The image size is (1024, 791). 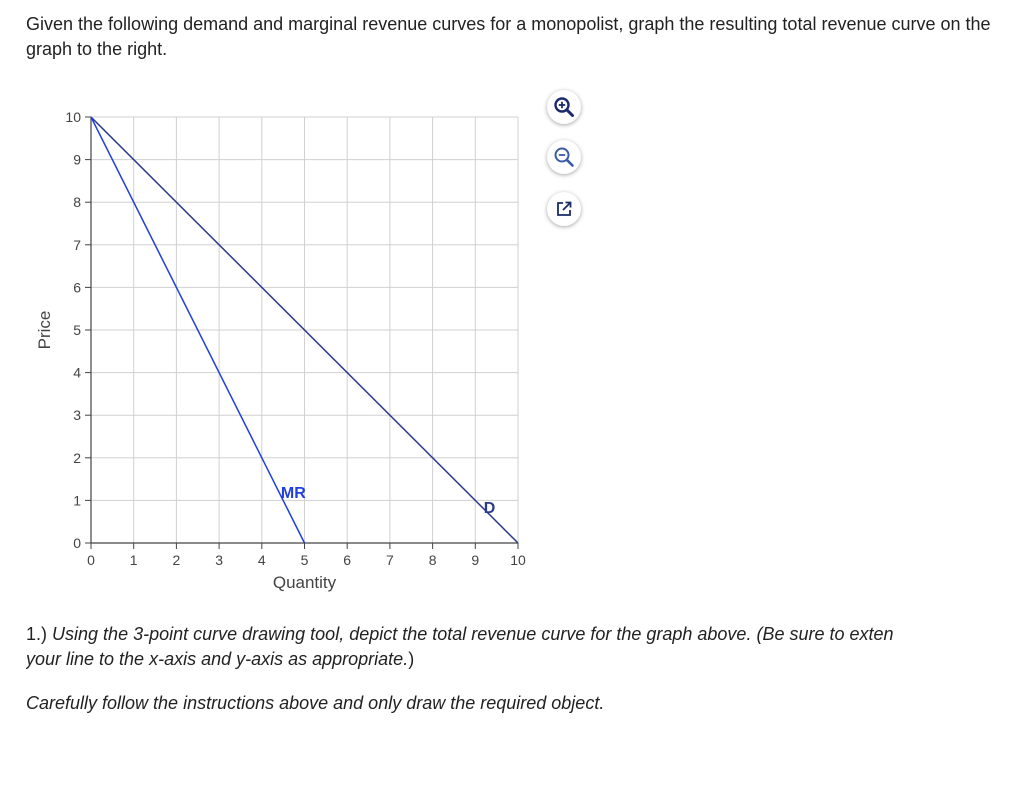 I want to click on y-tick-label: 7, so click(x=77, y=245).